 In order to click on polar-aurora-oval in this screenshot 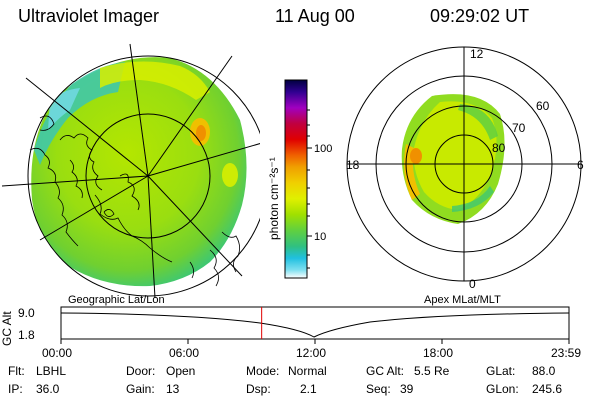, I will do `click(453, 159)`.